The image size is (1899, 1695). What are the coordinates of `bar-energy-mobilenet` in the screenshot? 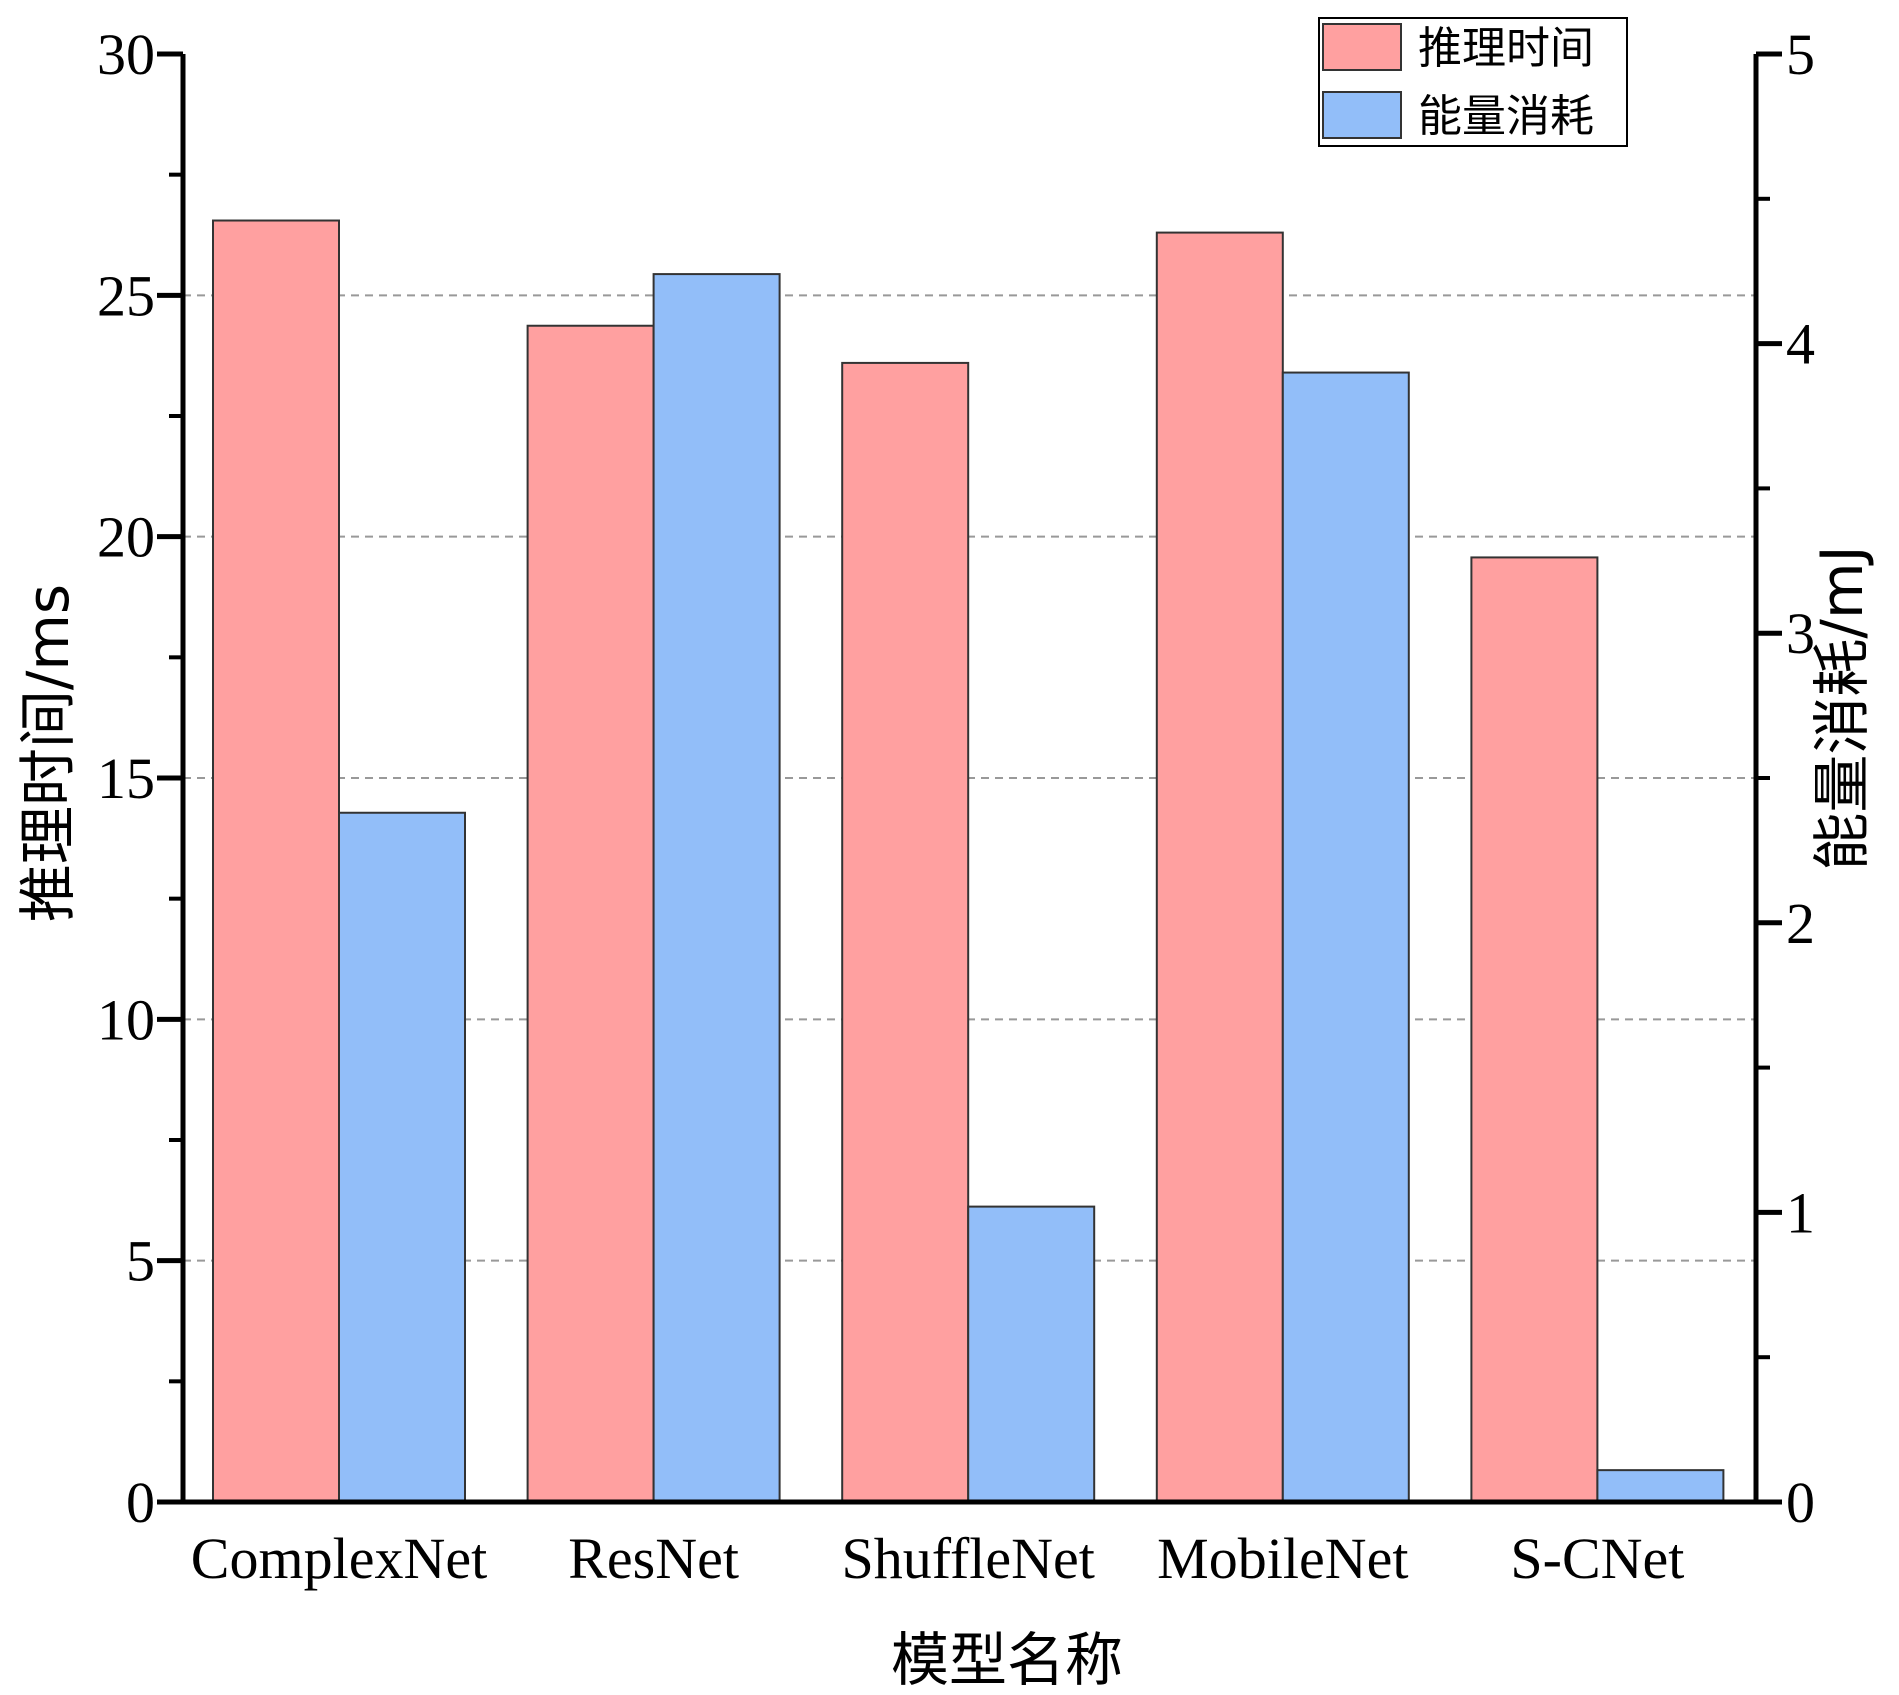 It's located at (1345, 937).